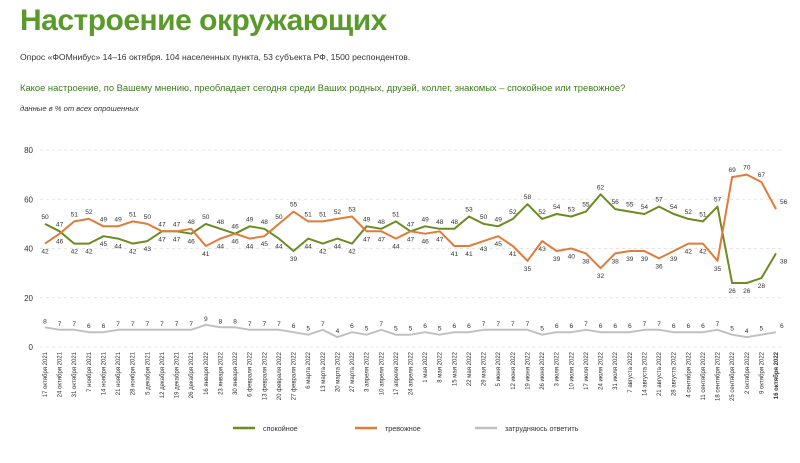  I want to click on x-tick-label: 31 октября 2021, so click(75, 374).